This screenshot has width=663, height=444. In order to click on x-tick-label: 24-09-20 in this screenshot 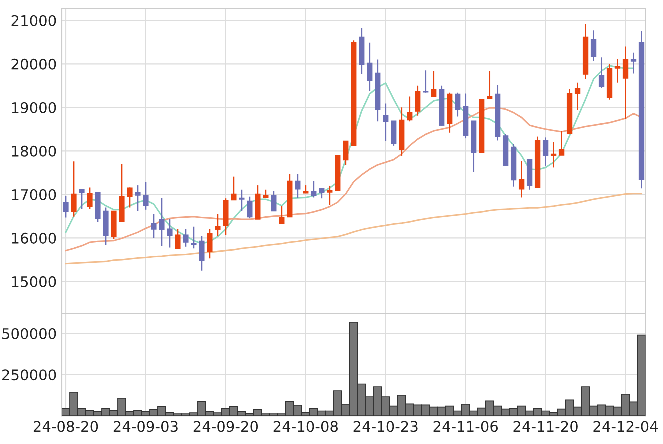, I will do `click(226, 426)`.